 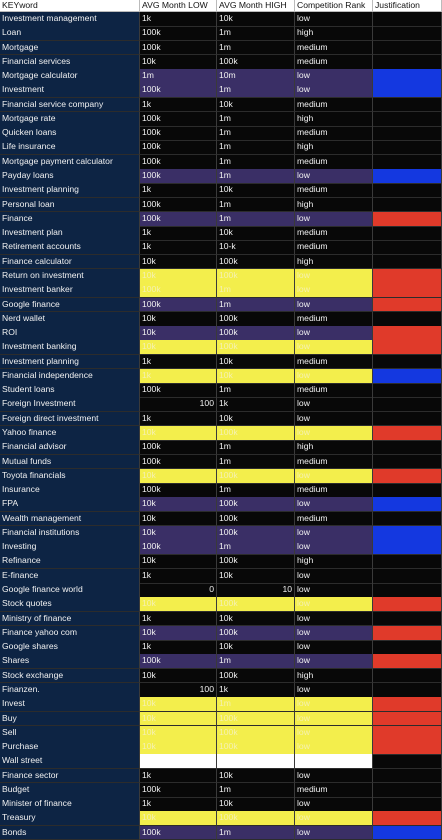 I want to click on keyword-cell: Budget, so click(x=70, y=790).